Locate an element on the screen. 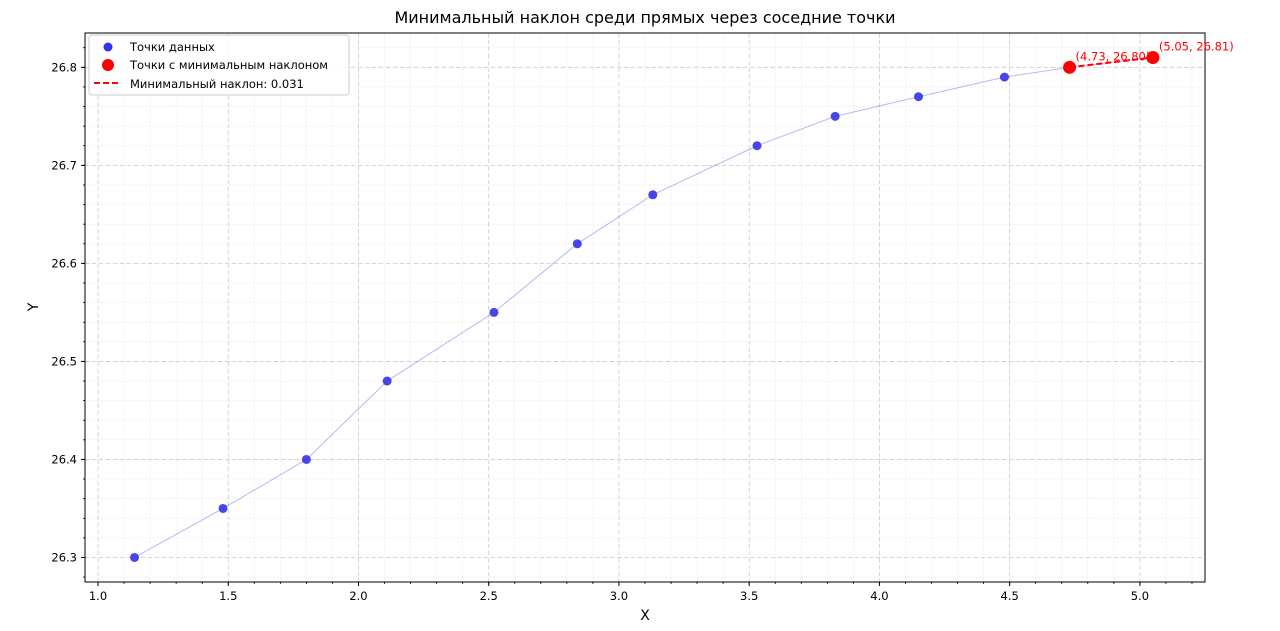  legend-box is located at coordinates (219, 65).